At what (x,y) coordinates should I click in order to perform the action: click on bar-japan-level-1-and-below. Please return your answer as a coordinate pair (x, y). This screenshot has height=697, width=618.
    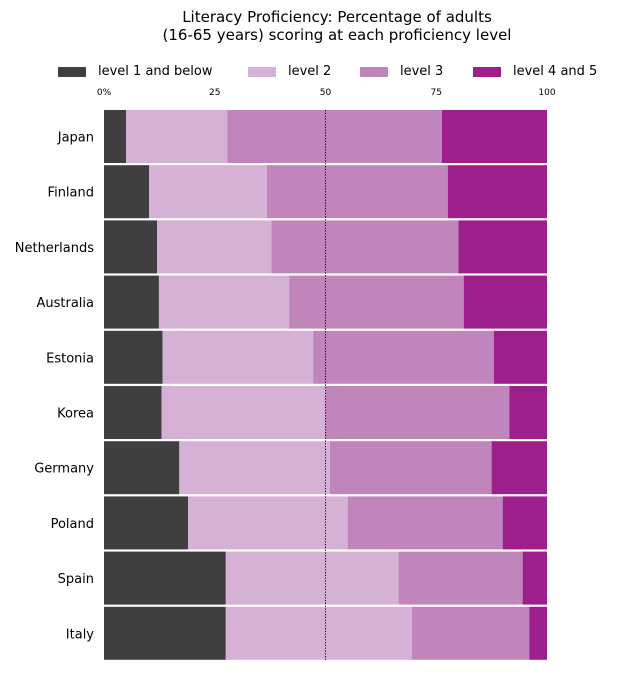
    Looking at the image, I should click on (115, 136).